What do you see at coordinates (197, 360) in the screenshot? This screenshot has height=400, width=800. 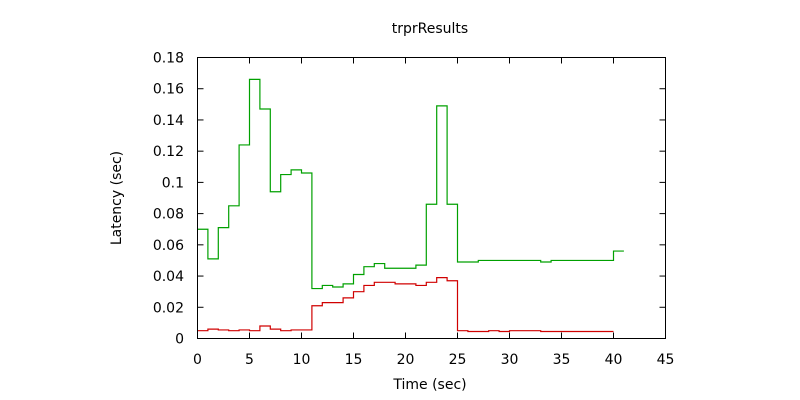 I see `x-tick-label: 0` at bounding box center [197, 360].